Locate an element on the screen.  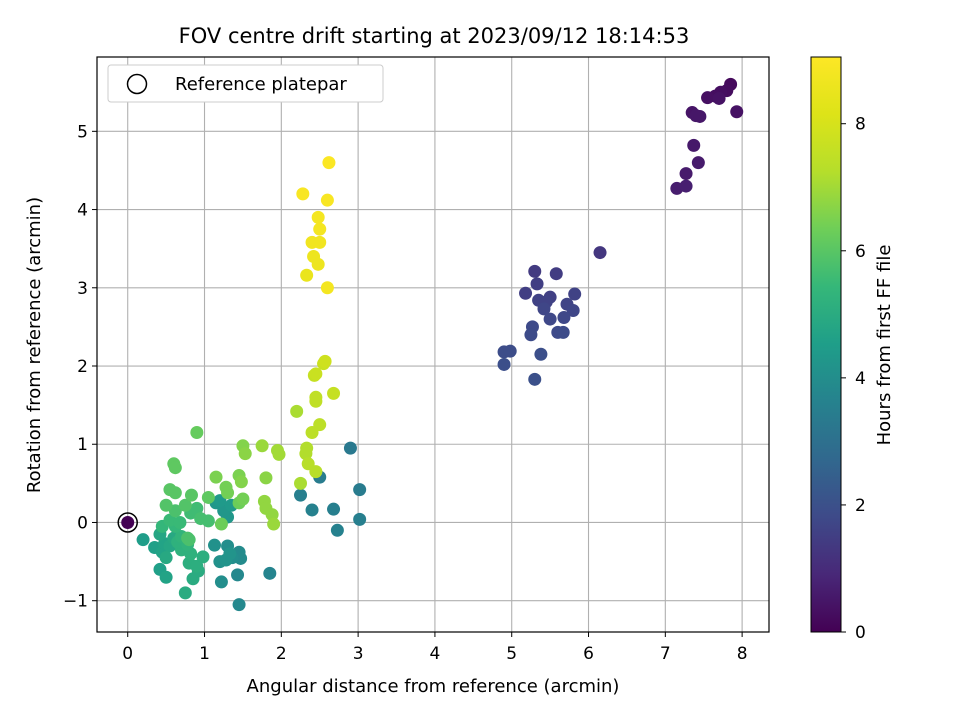
colorbar-tick-label: 6 is located at coordinates (860, 252).